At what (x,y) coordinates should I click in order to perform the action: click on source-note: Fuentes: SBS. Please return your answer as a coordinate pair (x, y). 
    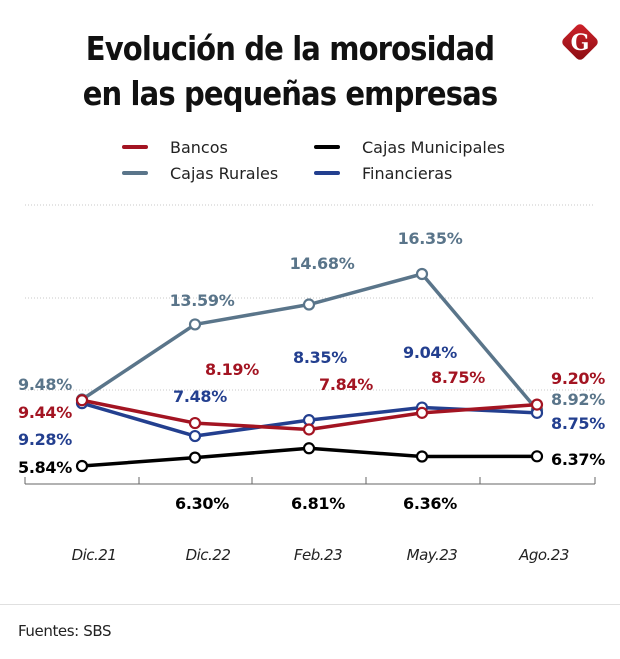
    Looking at the image, I should click on (65, 631).